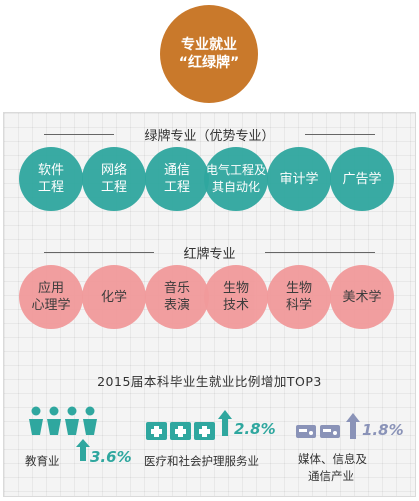 This screenshot has height=501, width=419. Describe the element at coordinates (236, 297) in the screenshot. I see `red-major-4: 生物 技术` at that location.